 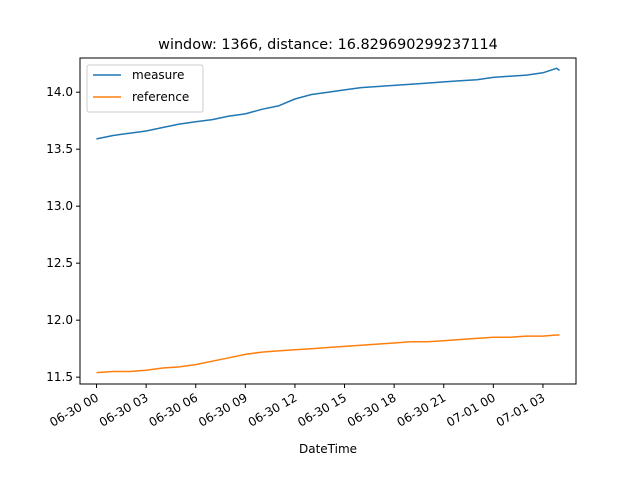 I want to click on legend-label-measure: measure, so click(x=158, y=75).